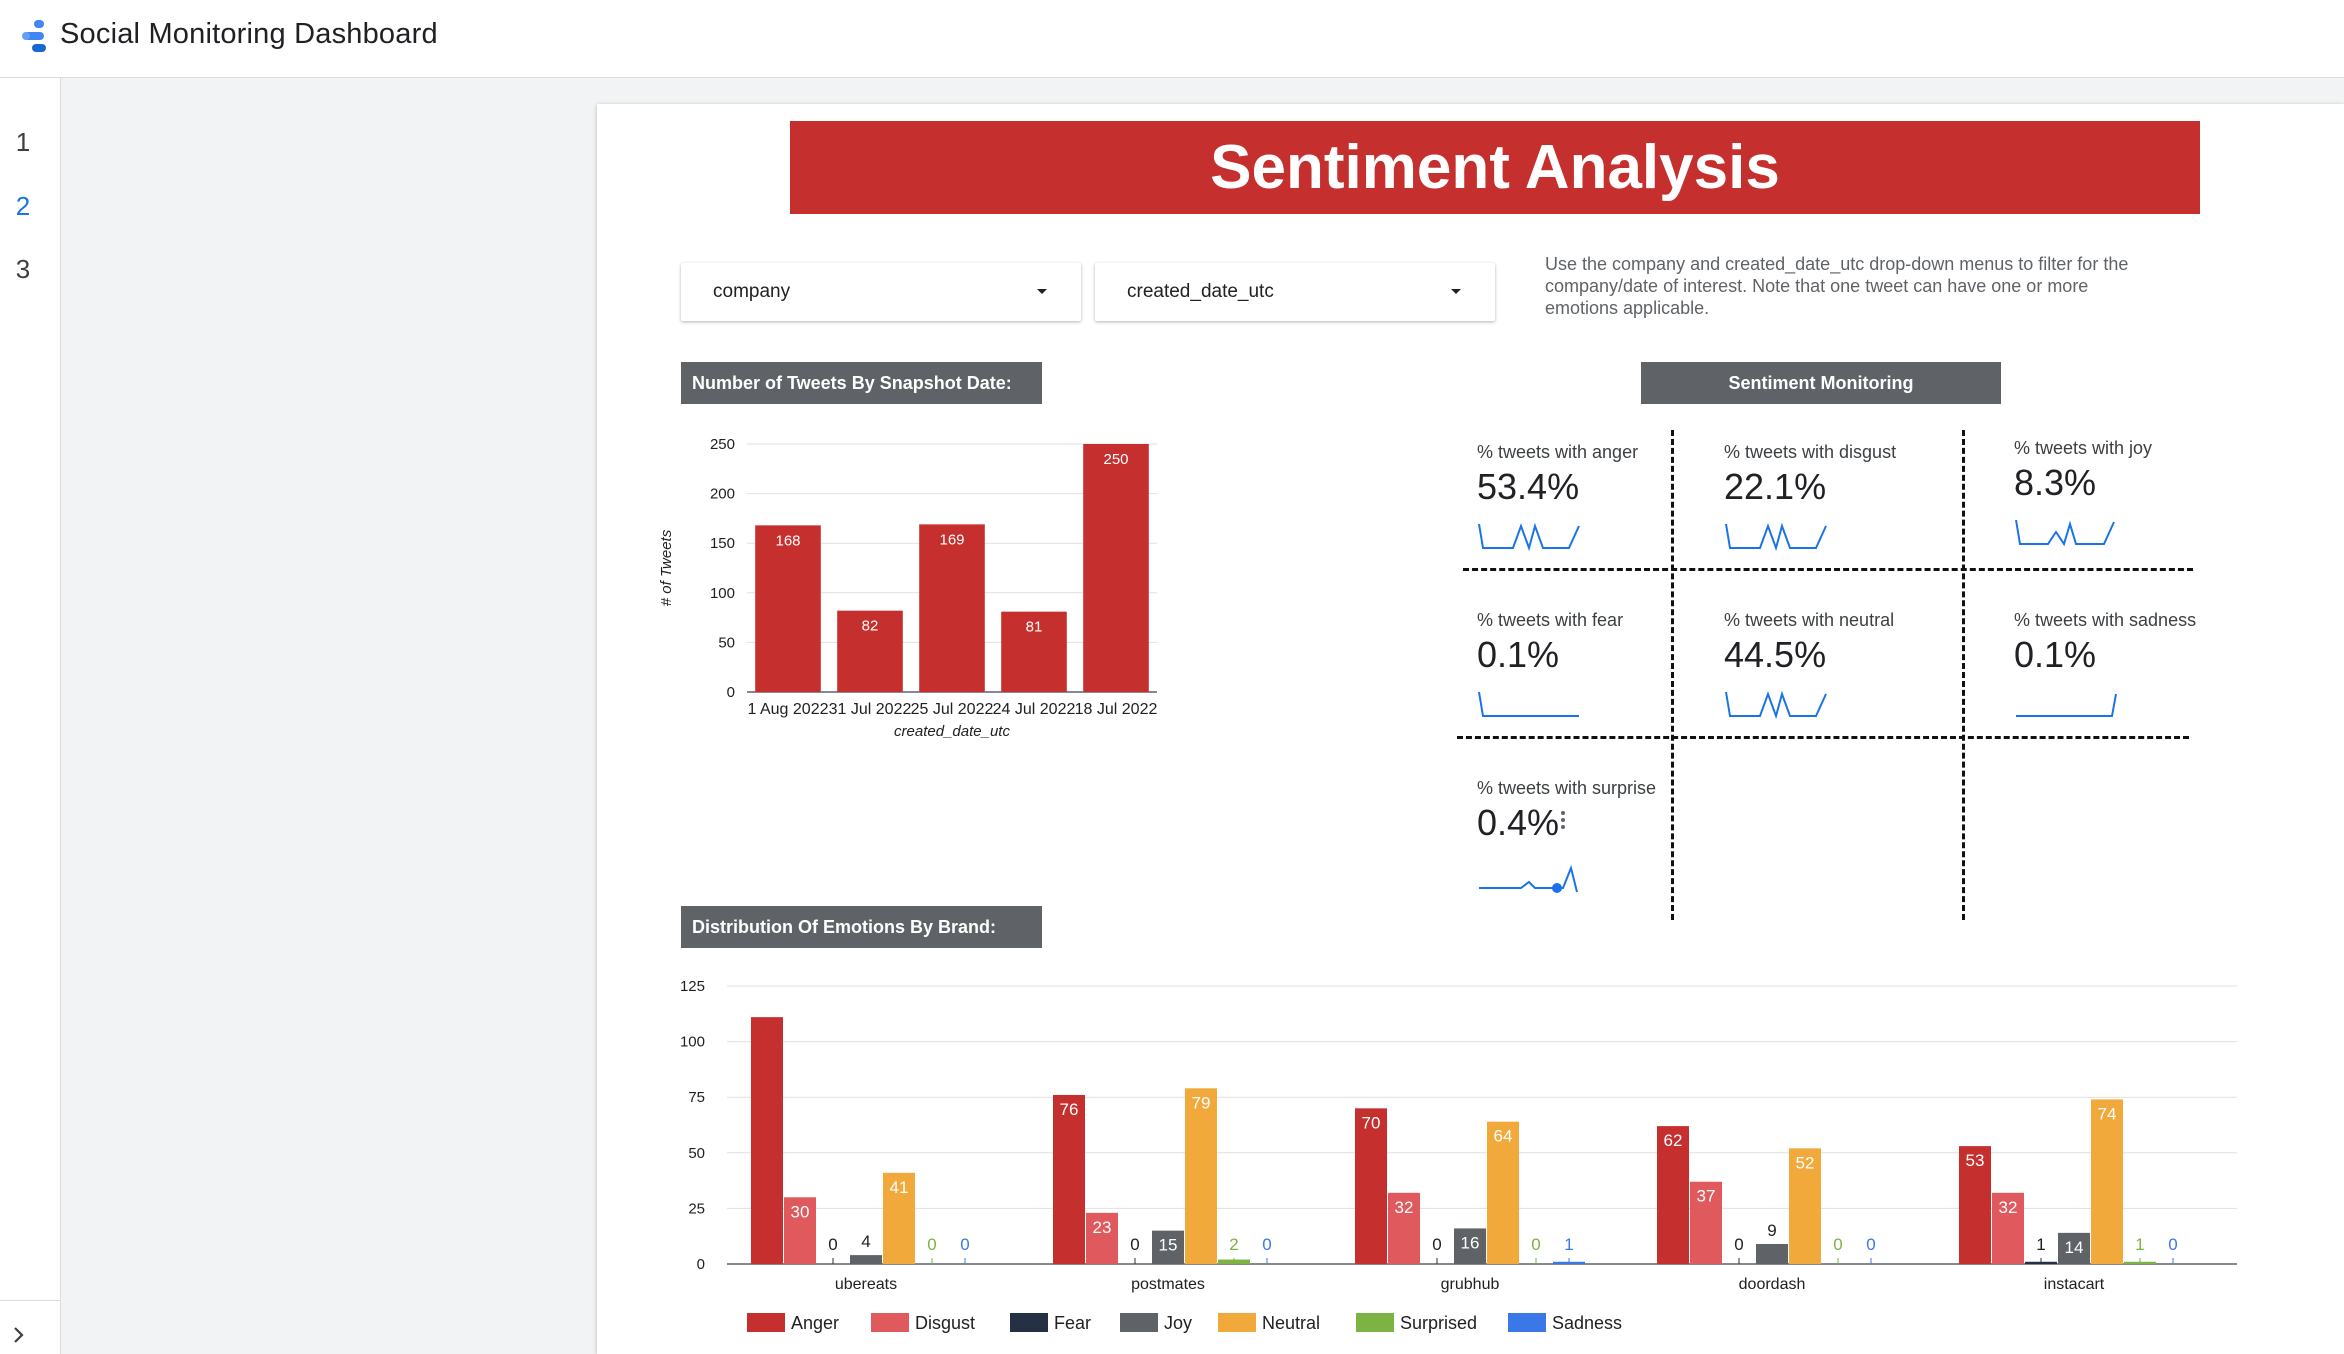 The width and height of the screenshot is (2344, 1354). Describe the element at coordinates (1233, 1244) in the screenshot. I see `data-label: 2` at that location.